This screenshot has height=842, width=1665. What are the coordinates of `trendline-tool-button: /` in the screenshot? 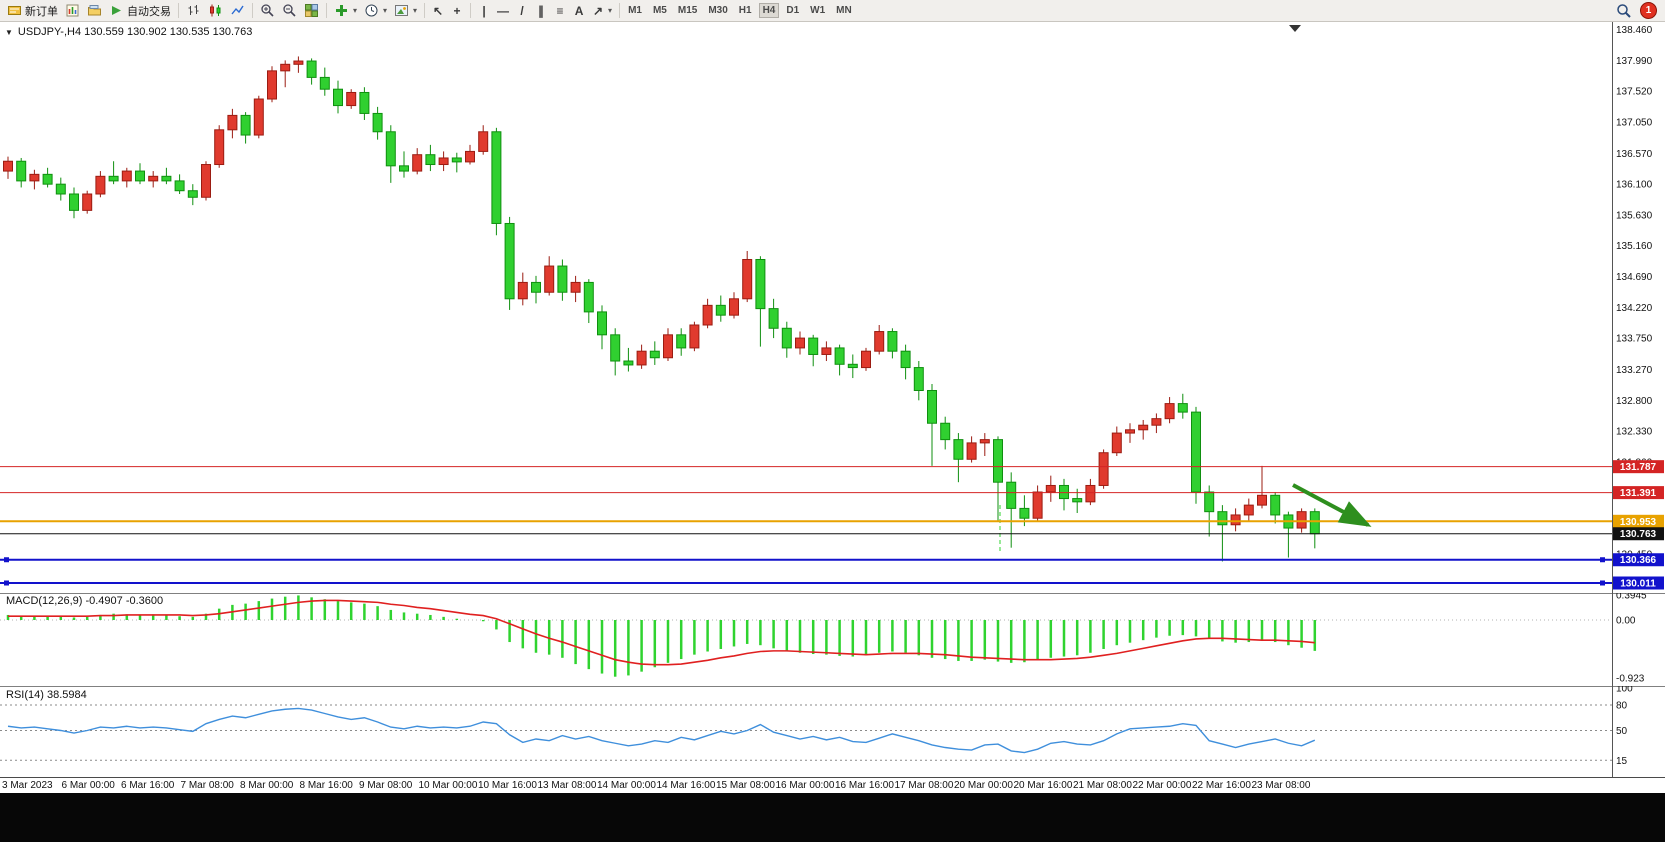 It's located at (522, 11).